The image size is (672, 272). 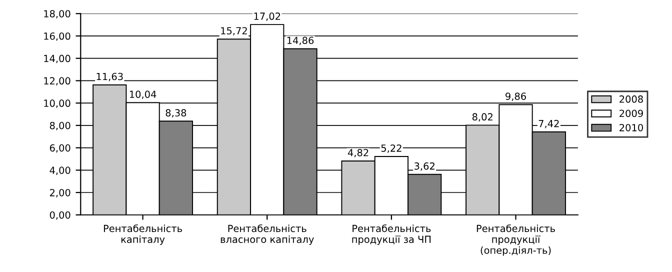 What do you see at coordinates (391, 148) in the screenshot?
I see `data-label: 5,22` at bounding box center [391, 148].